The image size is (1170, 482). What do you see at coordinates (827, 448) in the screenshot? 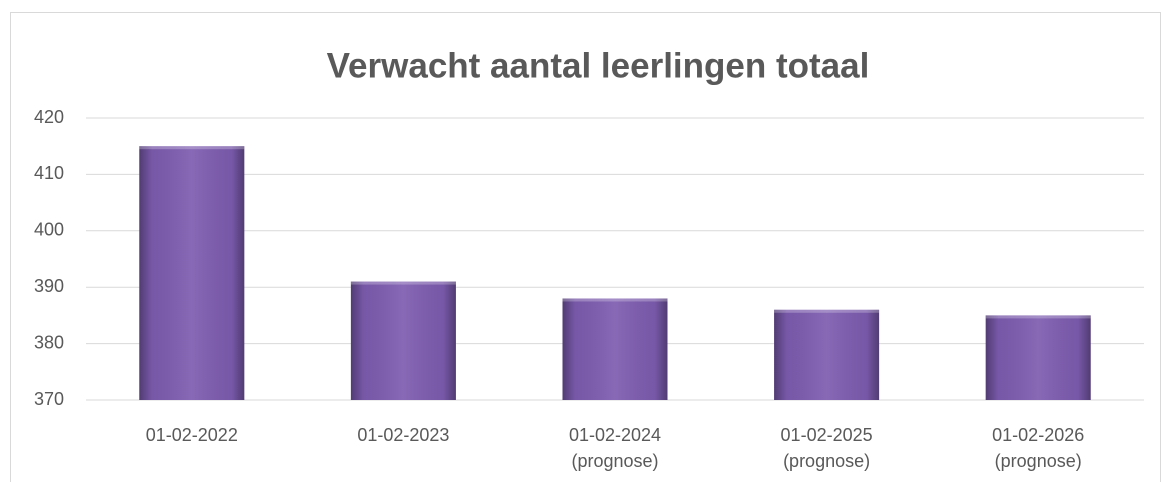
I see `x-tick-label: 01-02-2025 (prognose)` at bounding box center [827, 448].